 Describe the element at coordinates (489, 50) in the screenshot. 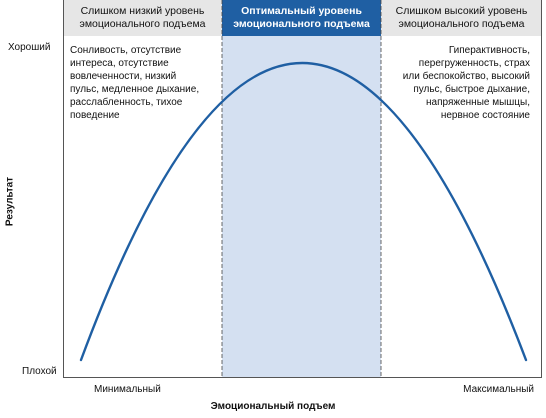

I see `right-description-line: Гиперактивность,` at that location.